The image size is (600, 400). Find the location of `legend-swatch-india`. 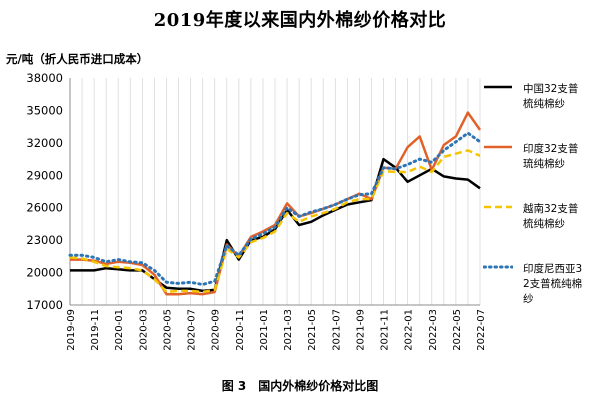

legend-swatch-india is located at coordinates (498, 147).